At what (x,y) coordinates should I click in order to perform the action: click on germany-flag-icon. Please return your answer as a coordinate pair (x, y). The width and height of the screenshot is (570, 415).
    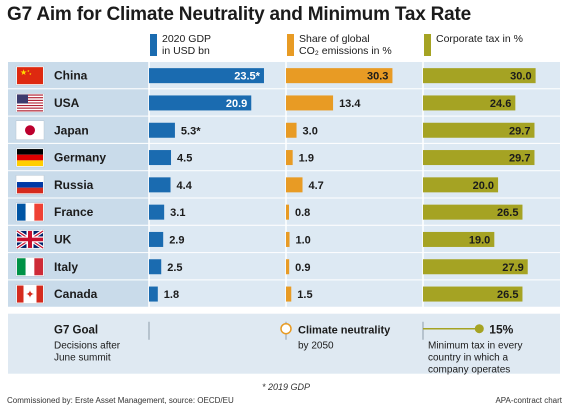
    Looking at the image, I should click on (30, 157).